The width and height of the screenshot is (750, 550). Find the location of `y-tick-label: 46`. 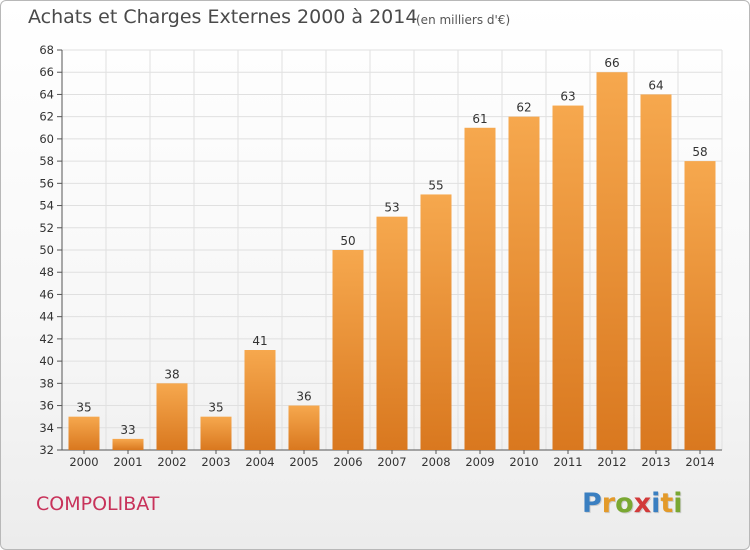

y-tick-label: 46 is located at coordinates (46, 294).